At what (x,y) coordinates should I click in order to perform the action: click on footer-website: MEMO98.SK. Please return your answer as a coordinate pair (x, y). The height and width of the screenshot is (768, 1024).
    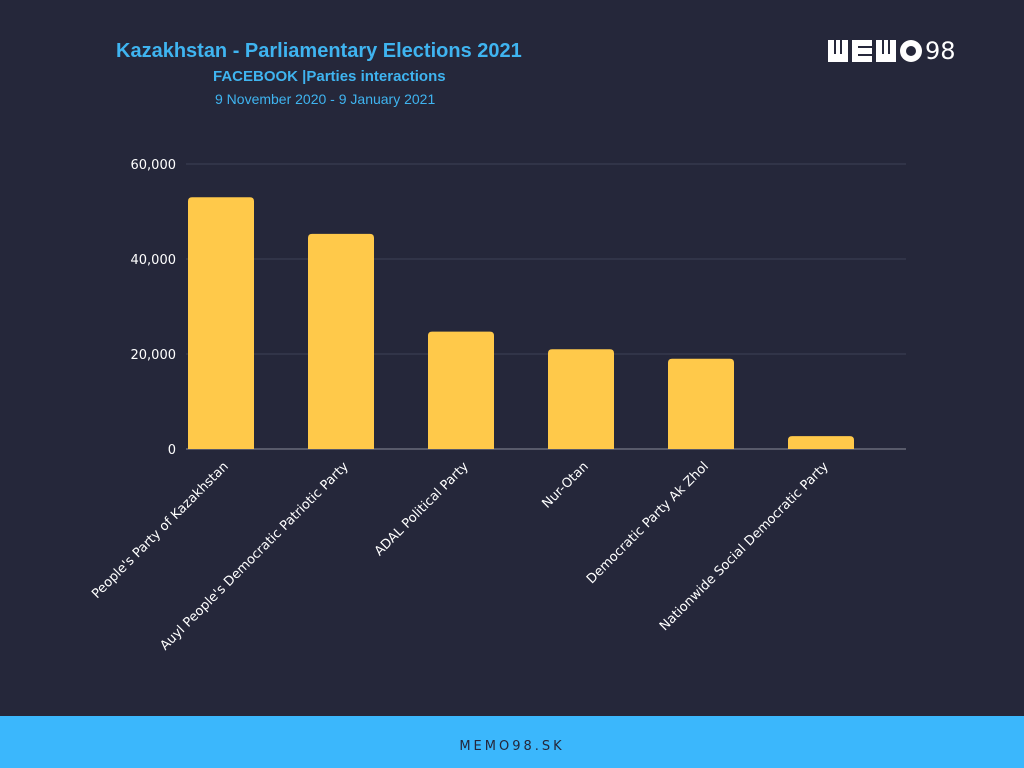
    Looking at the image, I should click on (512, 746).